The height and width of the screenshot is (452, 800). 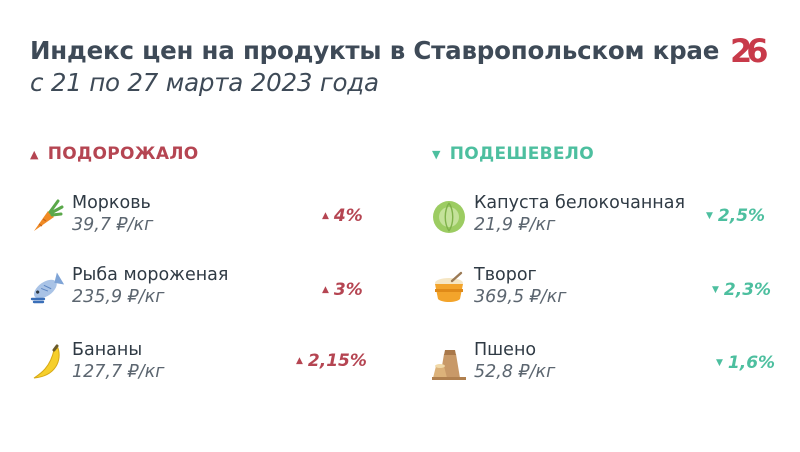 I want to click on change-value: ▼ 1,6%, so click(x=745, y=363).